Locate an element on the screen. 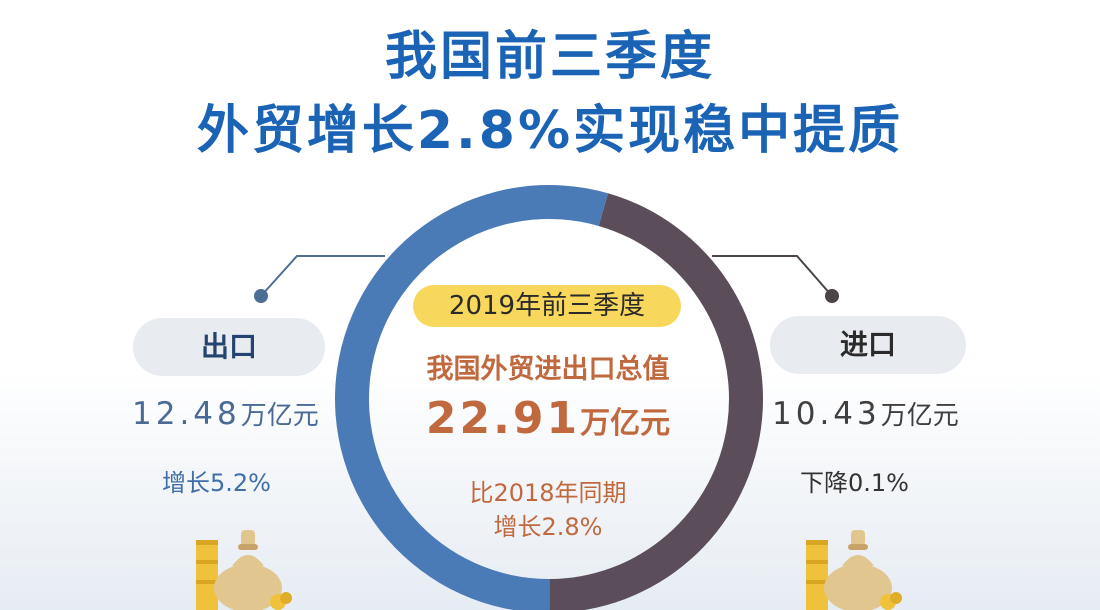 This screenshot has height=610, width=1100. import-label-pill: 进口 is located at coordinates (868, 345).